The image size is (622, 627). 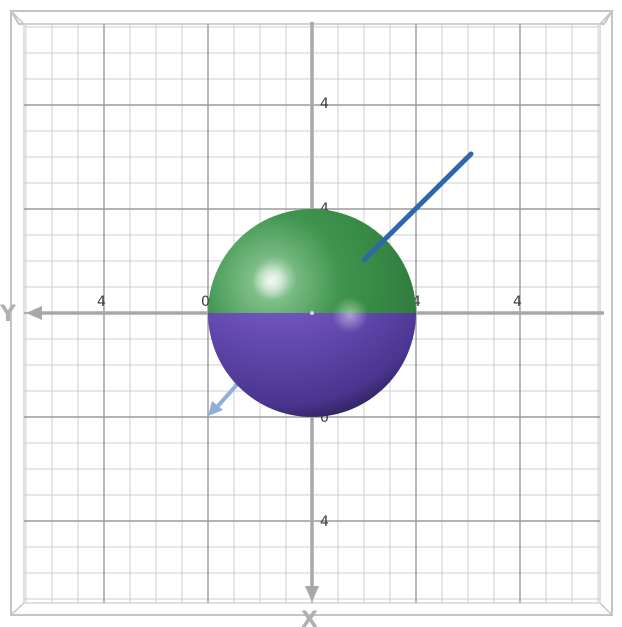 I want to click on line-segment-dark, so click(x=417, y=207).